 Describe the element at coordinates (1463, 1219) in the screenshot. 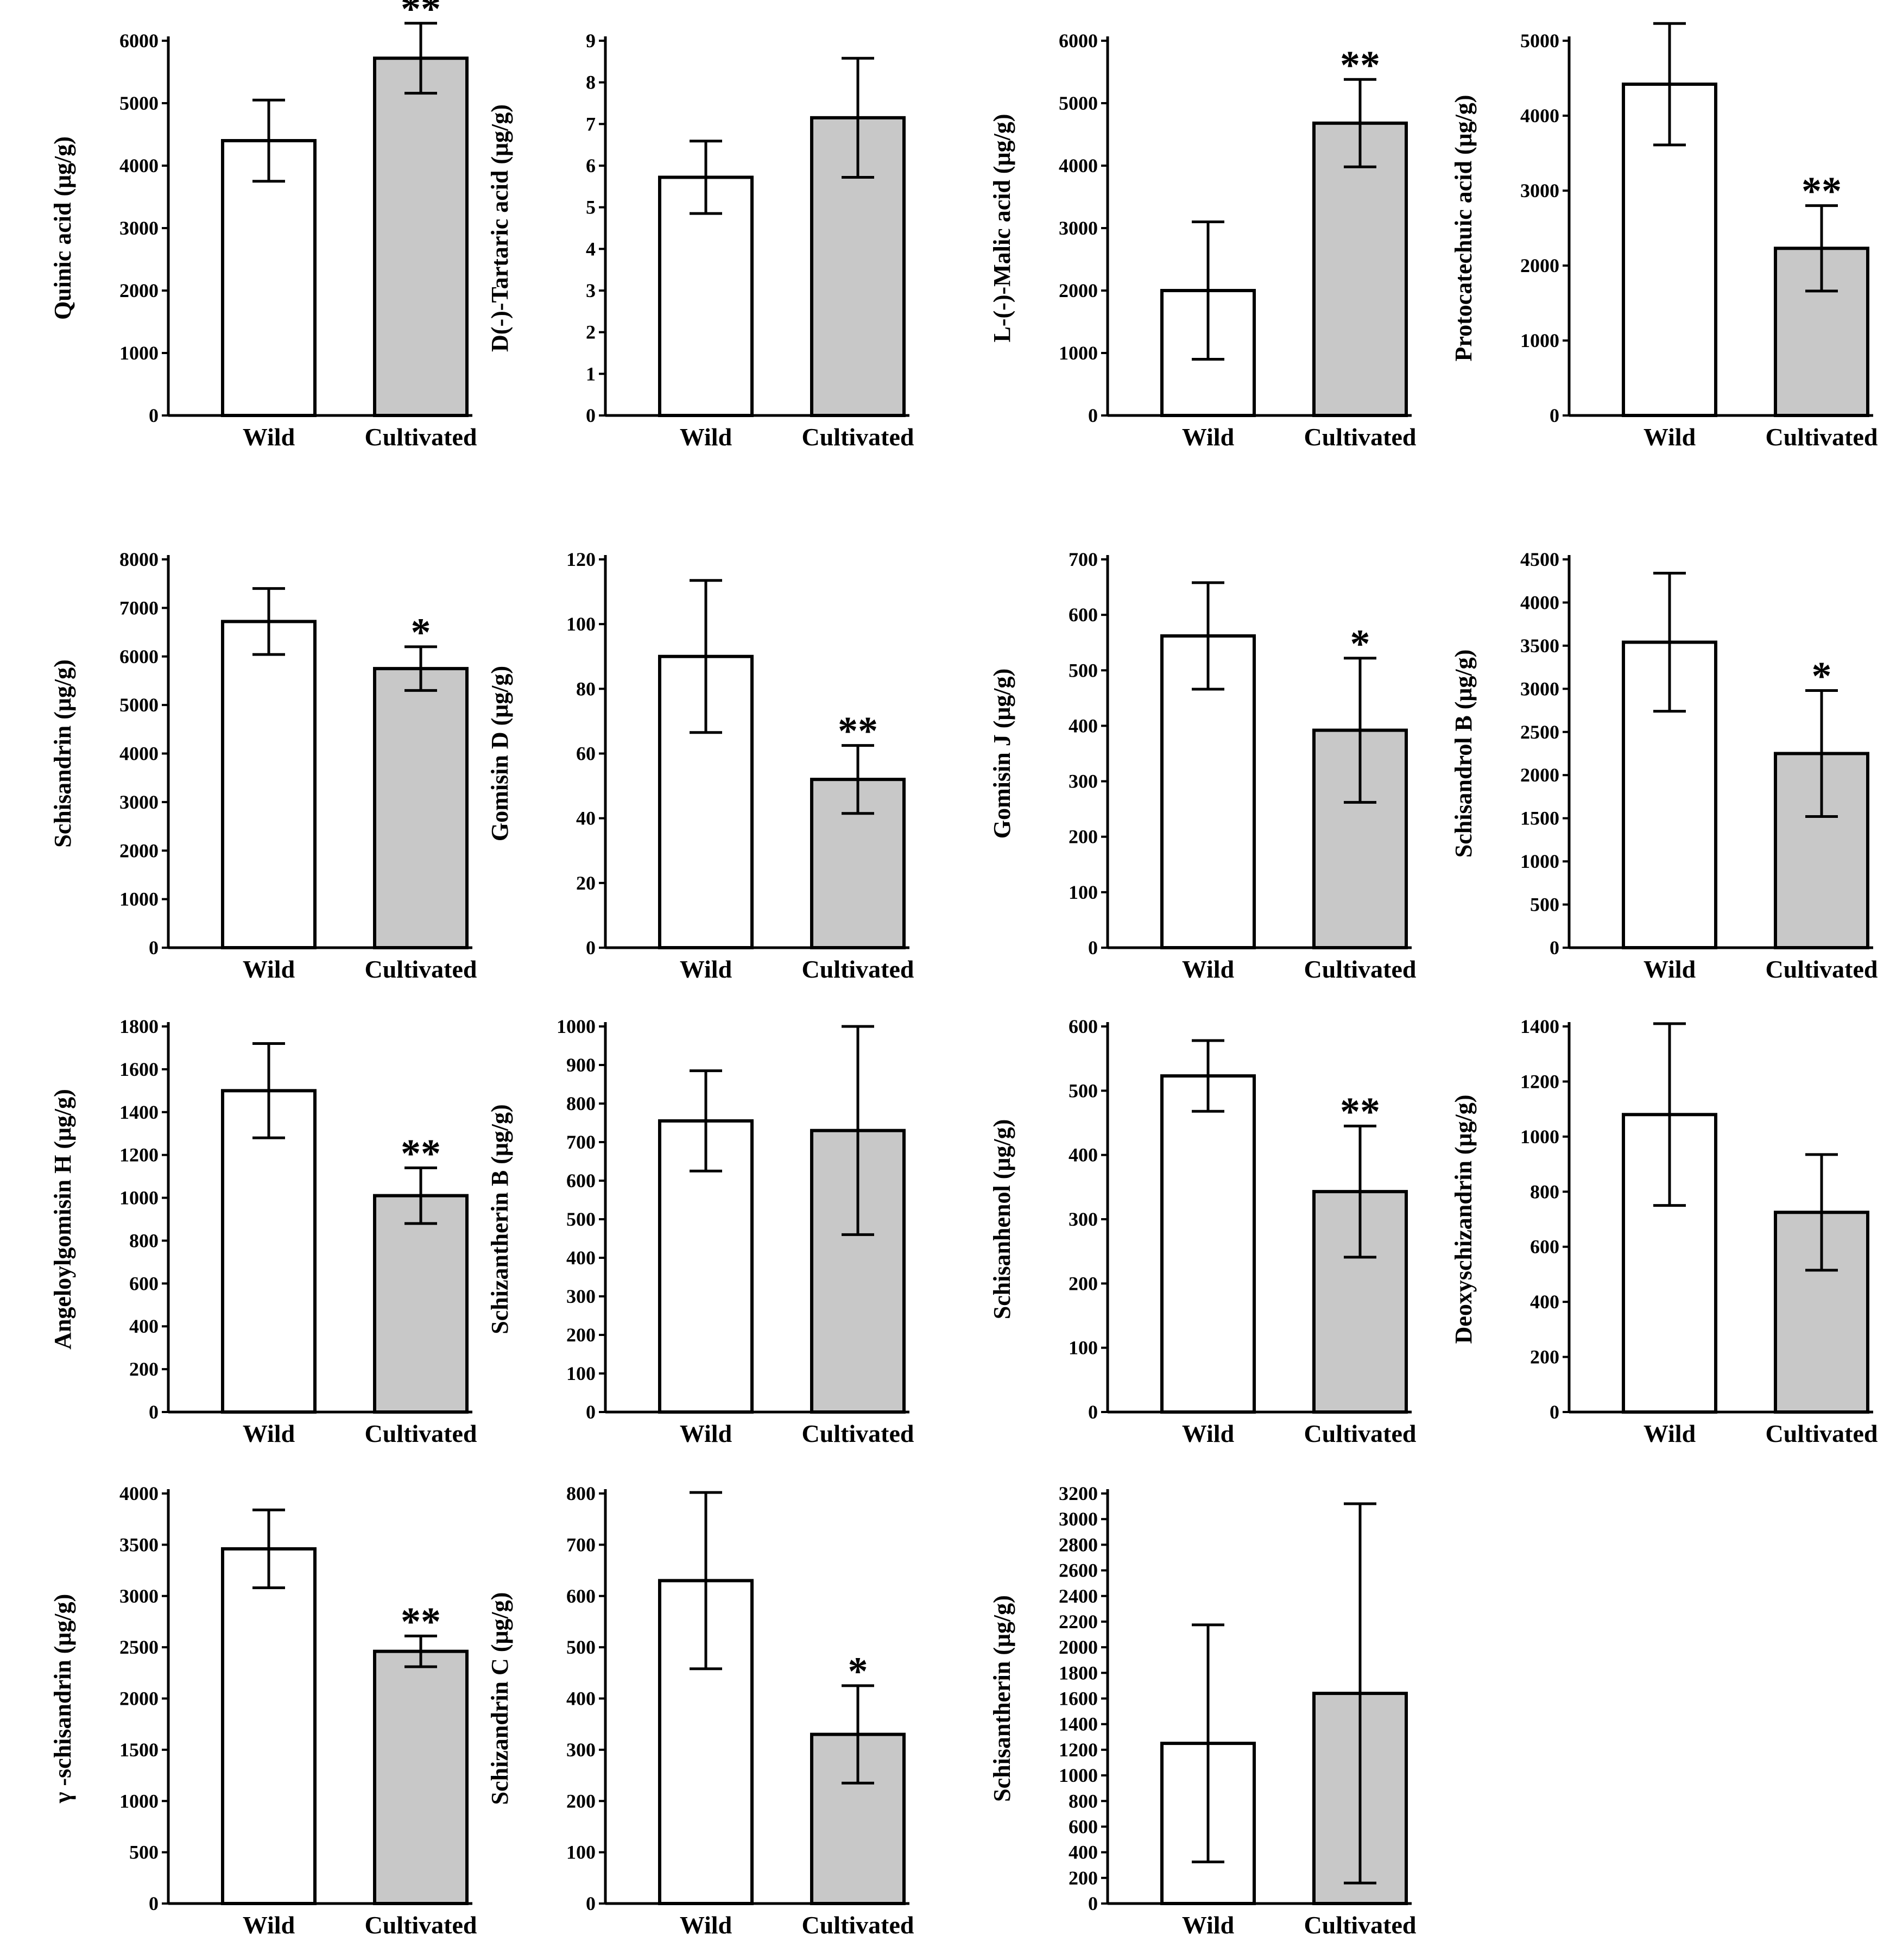

I see `y-axis-label: Deoxyschizandrin (μg/g)` at that location.